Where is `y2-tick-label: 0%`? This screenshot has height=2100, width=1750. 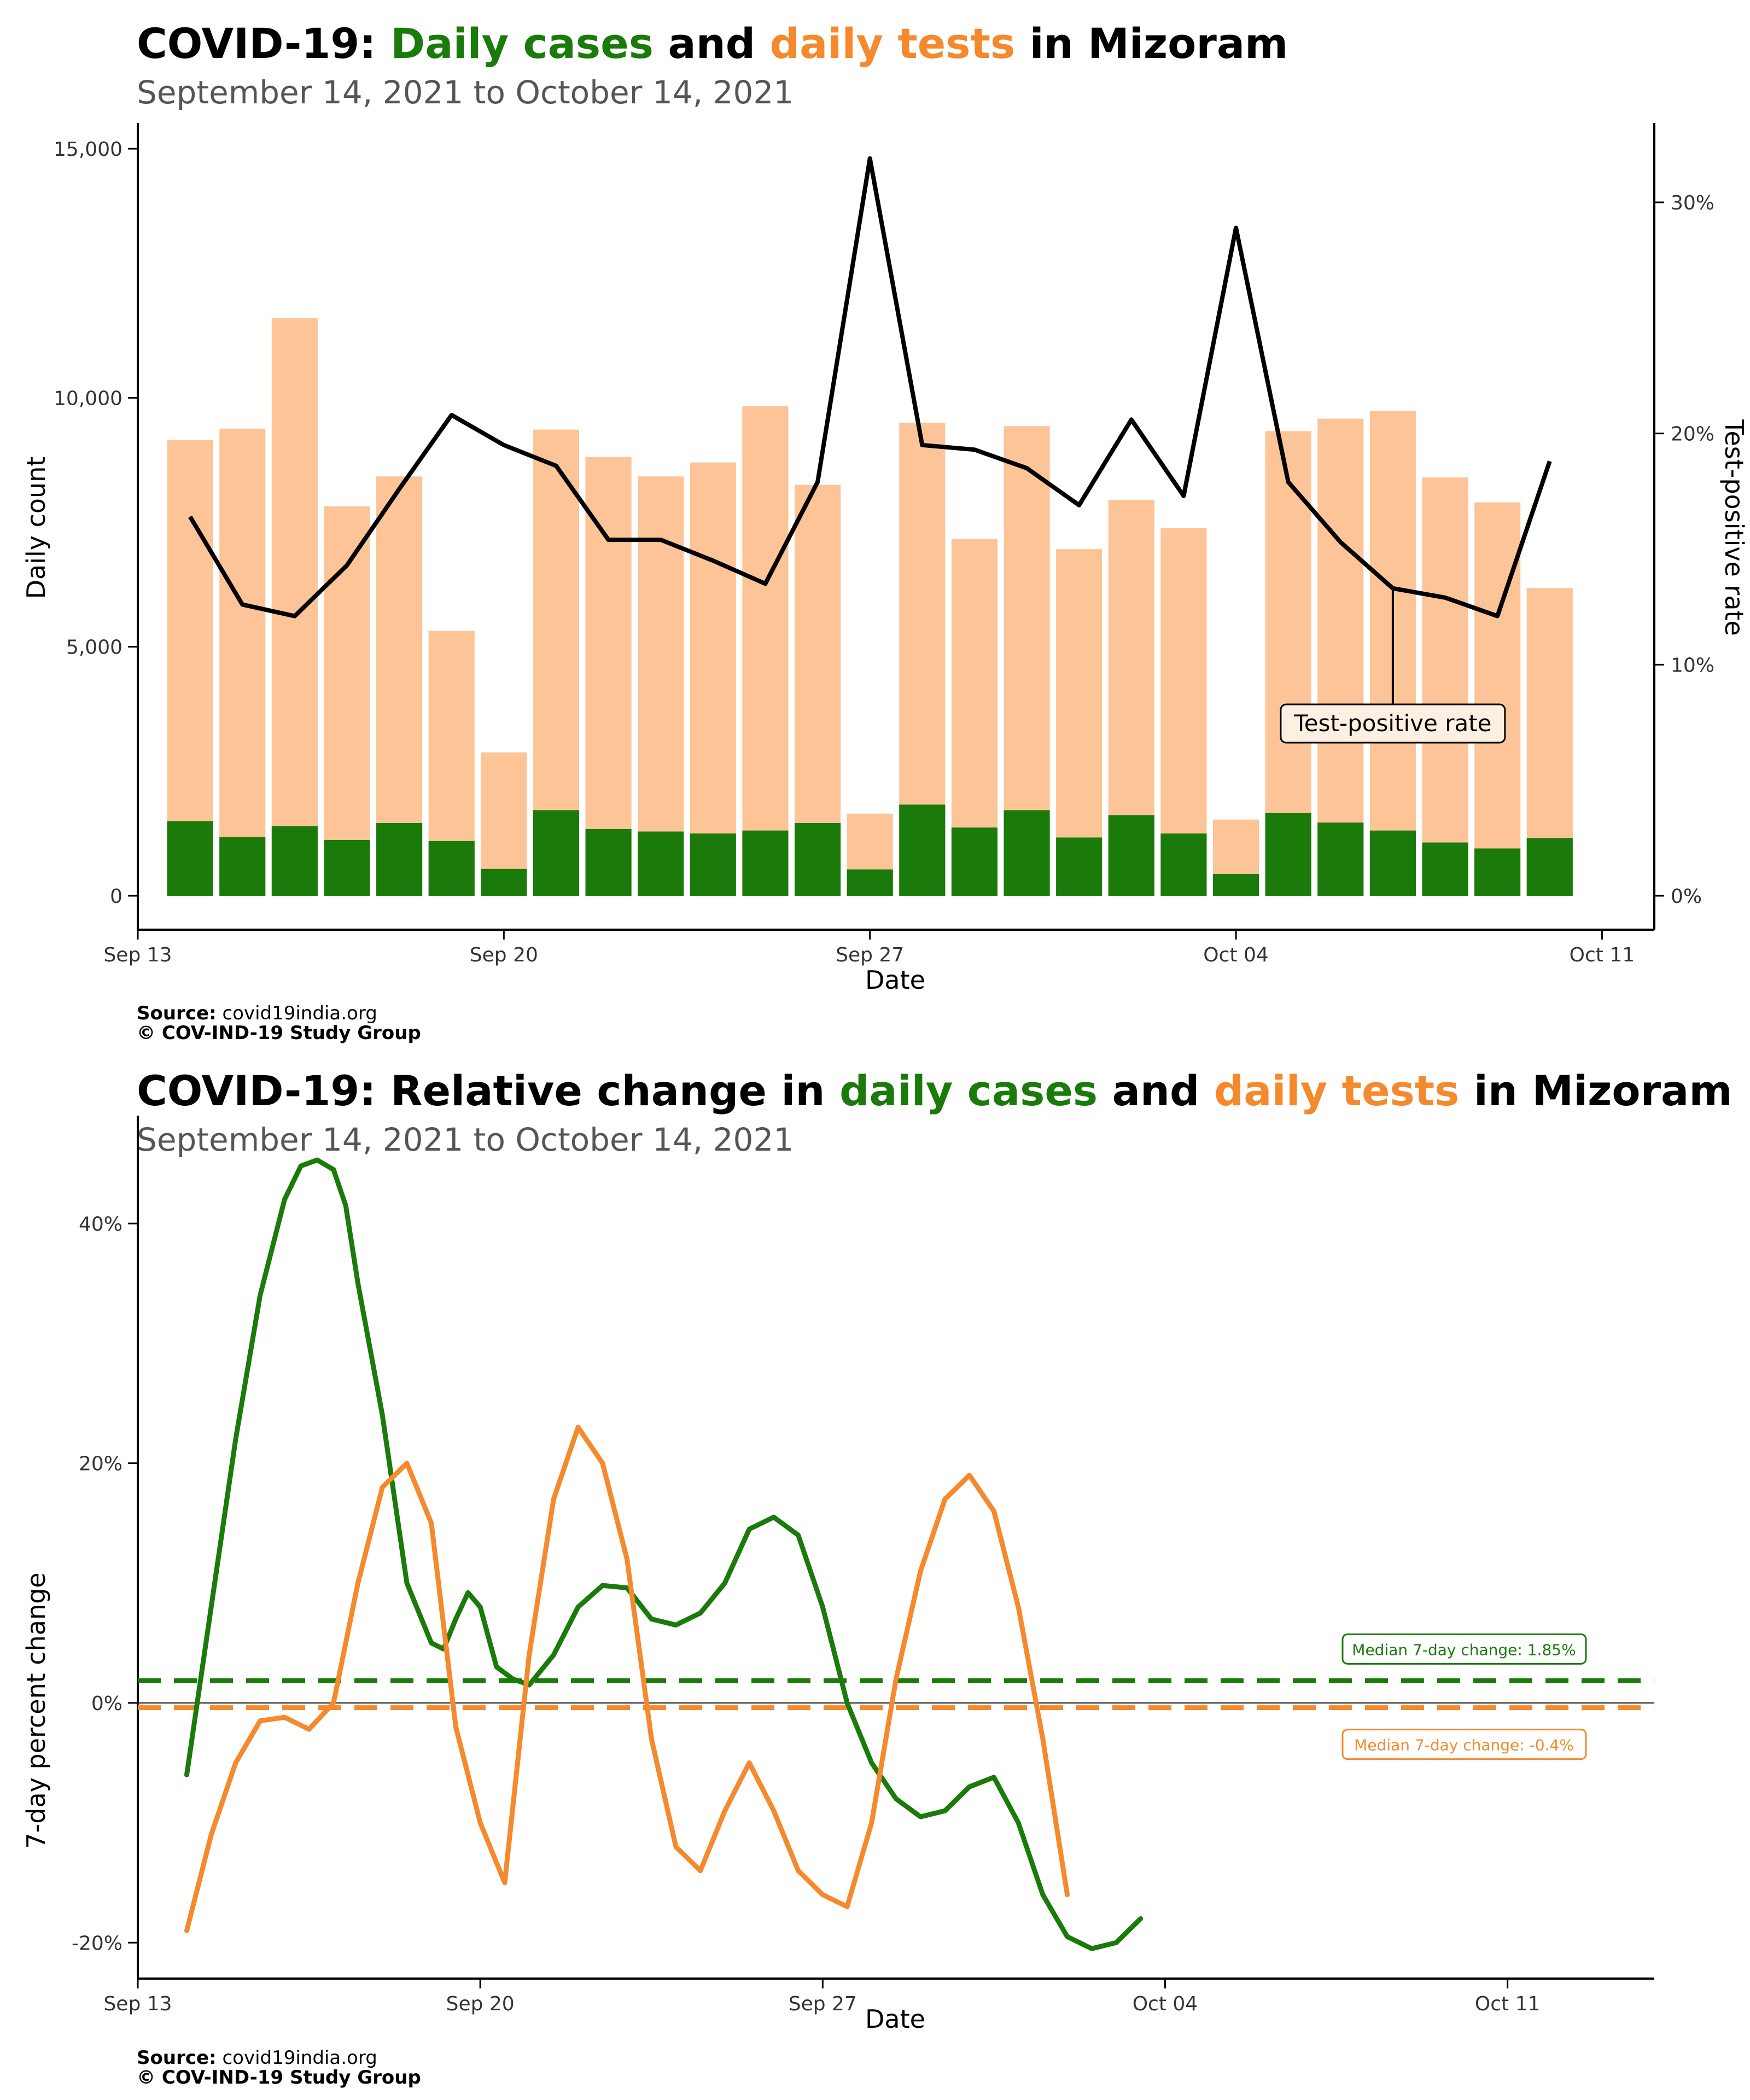
y2-tick-label: 0% is located at coordinates (1686, 896).